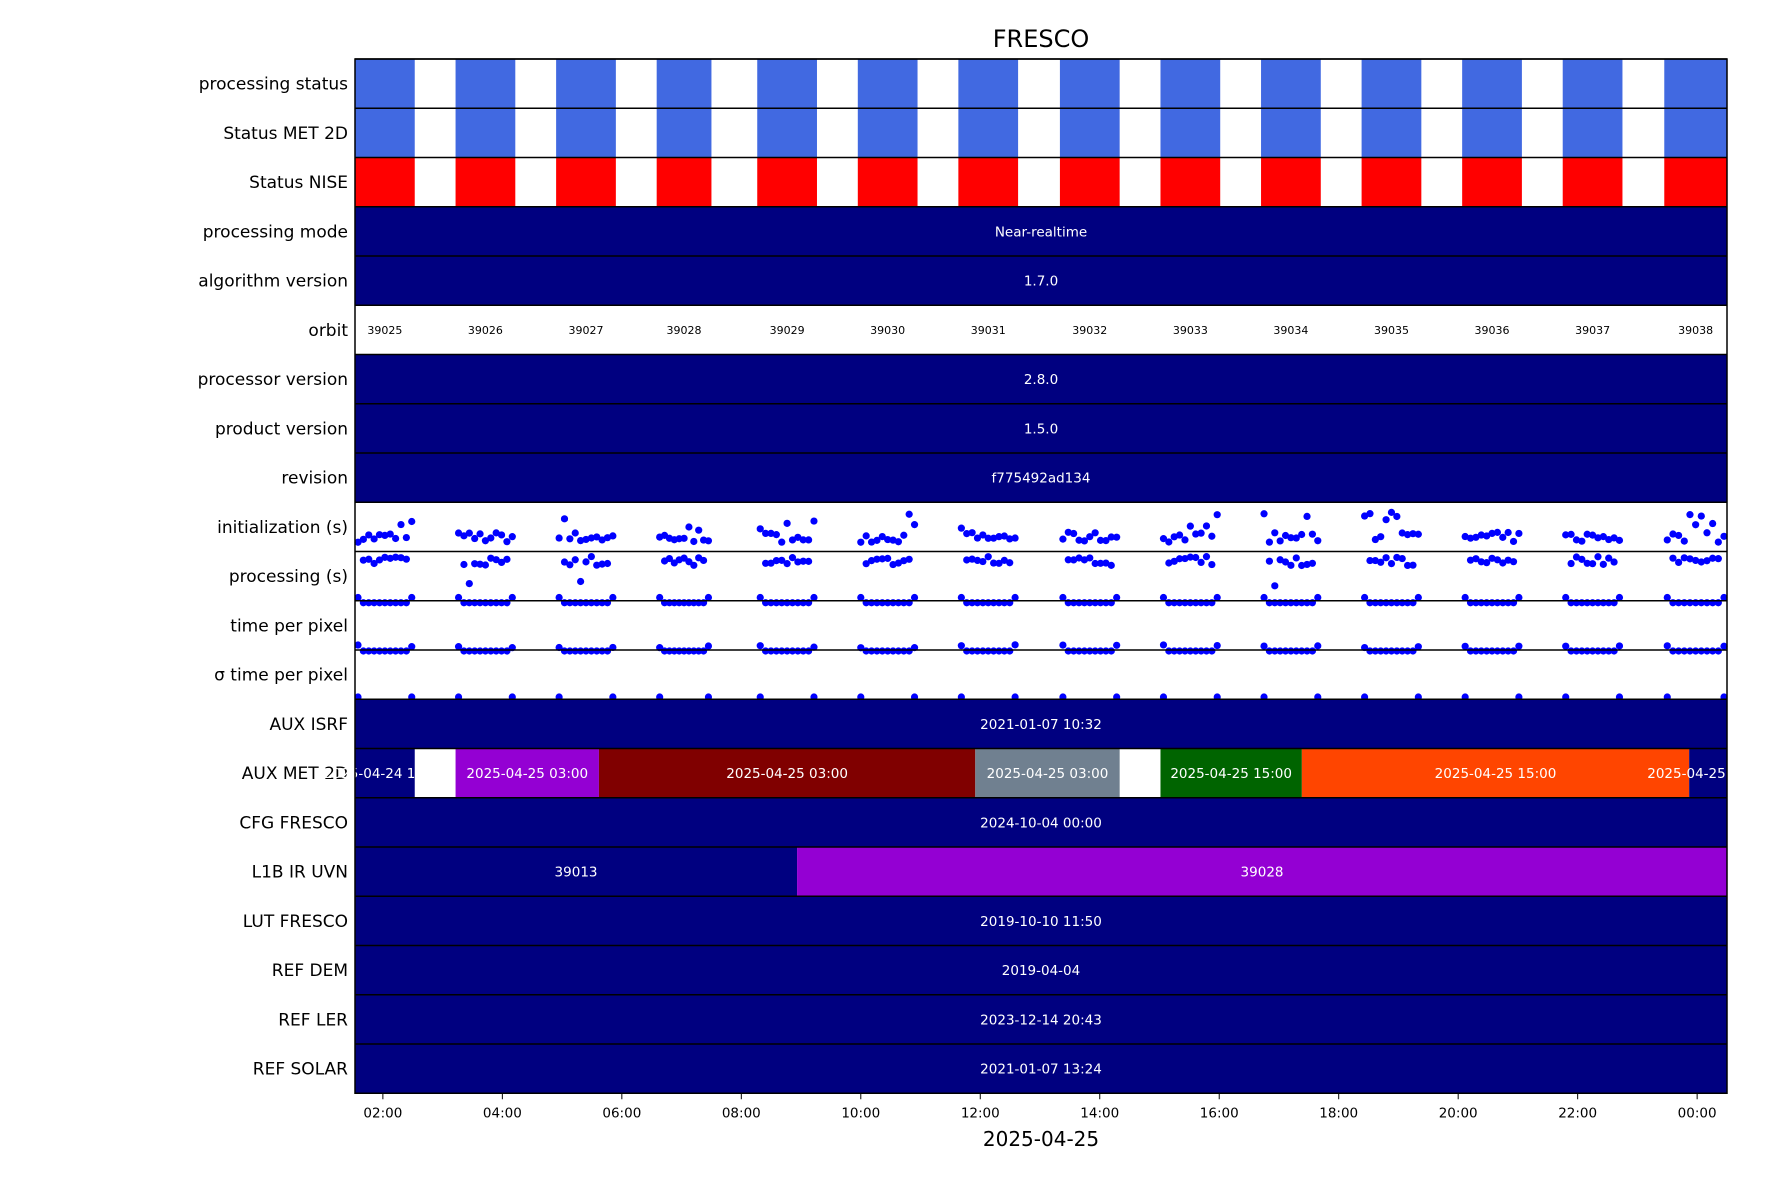 This screenshot has height=1181, width=1771. I want to click on row-label: Status NISE, so click(298, 183).